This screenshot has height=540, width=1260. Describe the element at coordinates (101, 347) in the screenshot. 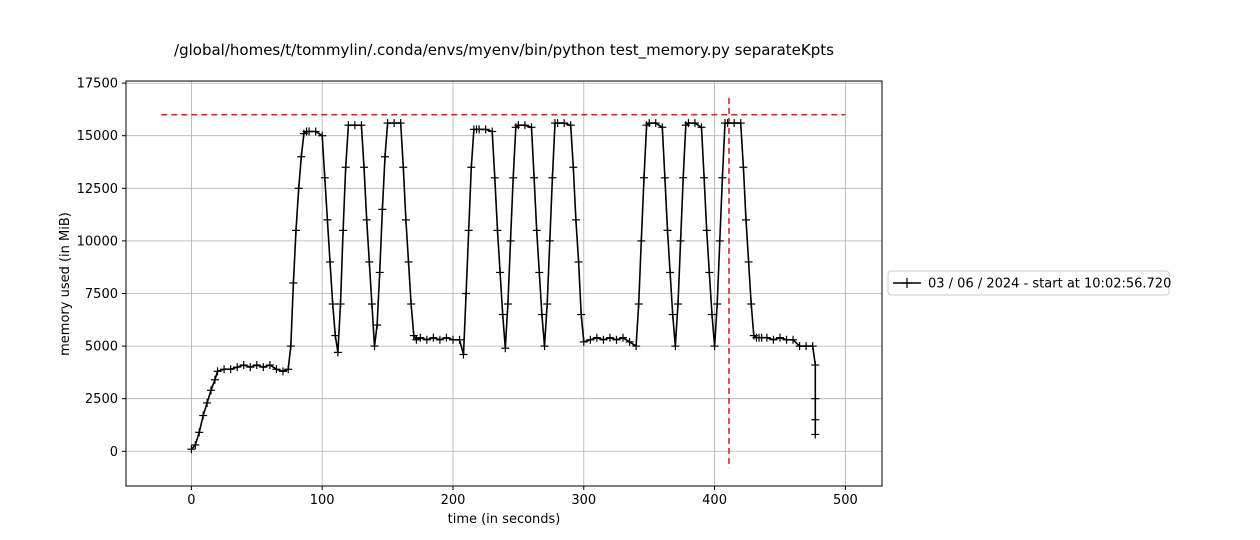

I see `y-tick-label: 5000` at that location.